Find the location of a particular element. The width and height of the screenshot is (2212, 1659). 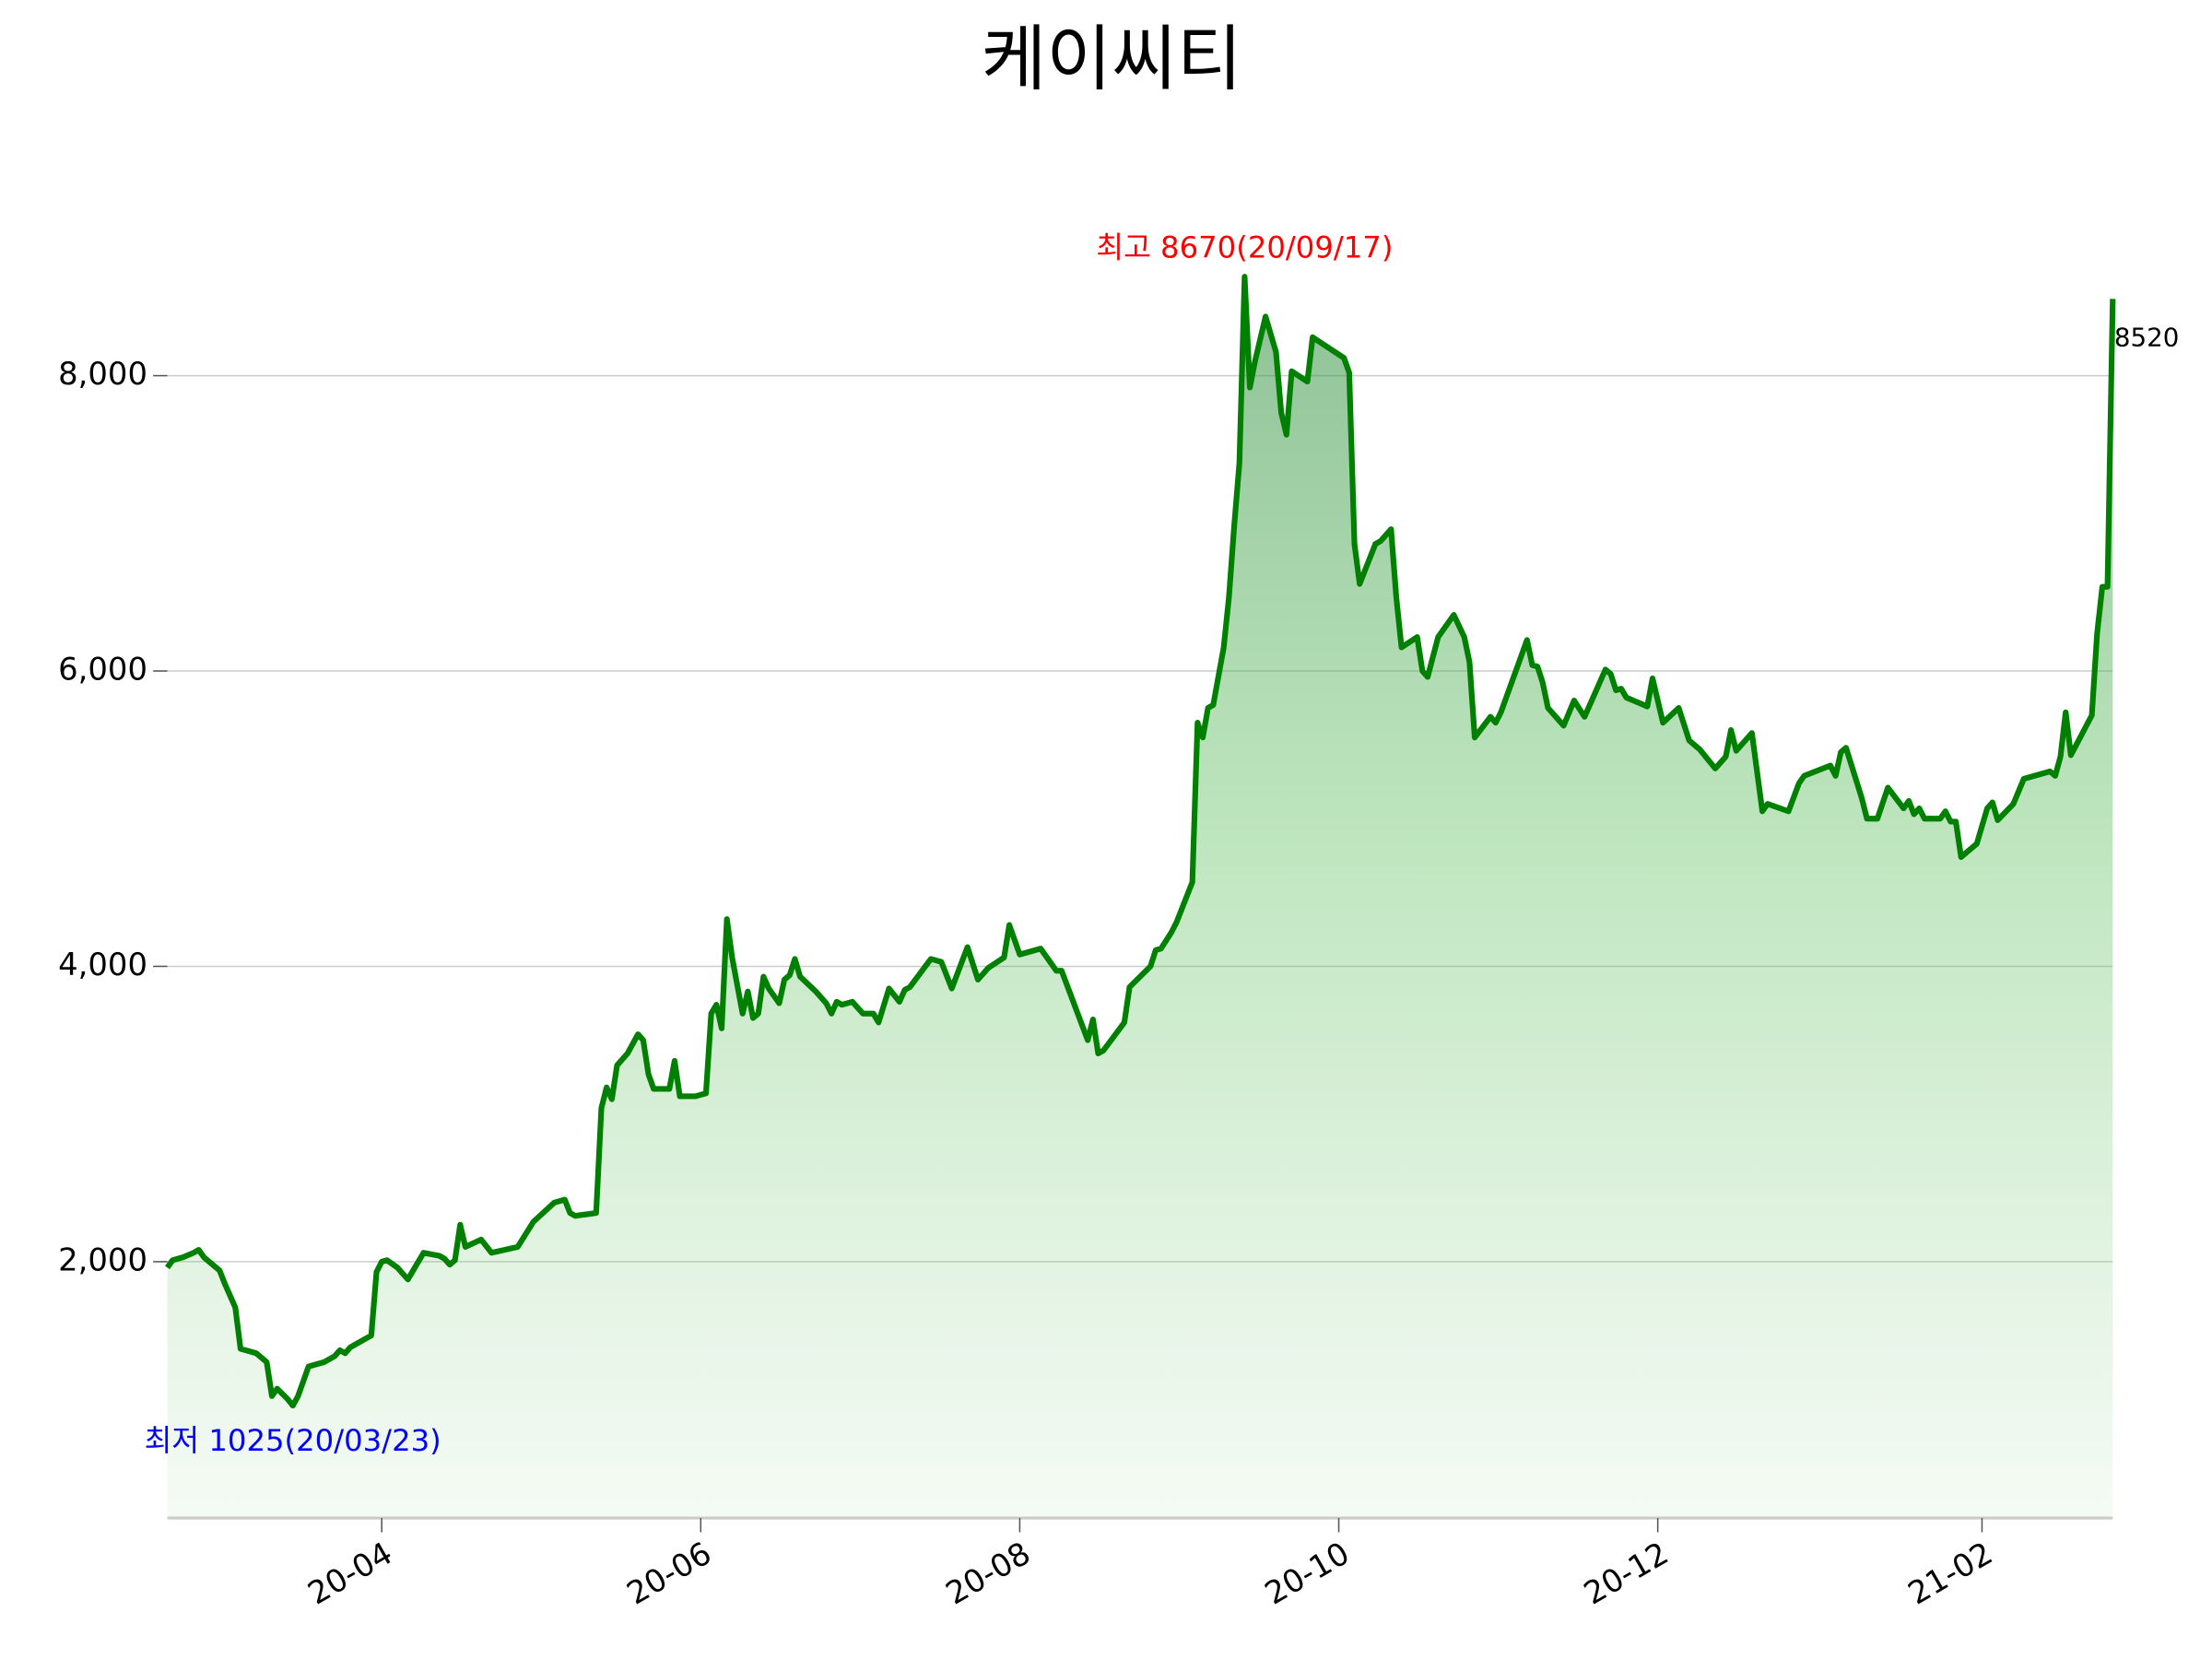

x-tick-label: 20-08 is located at coordinates (988, 1573).